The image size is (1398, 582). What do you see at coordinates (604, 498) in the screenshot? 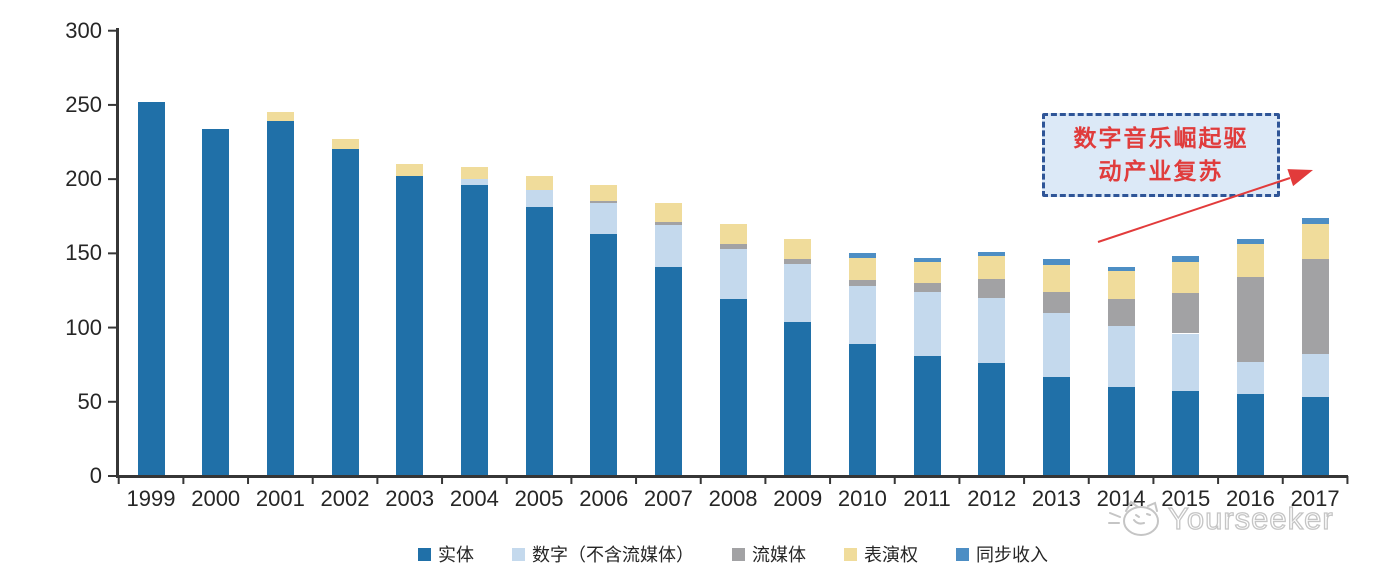
I see `x-axis-label: 2006` at bounding box center [604, 498].